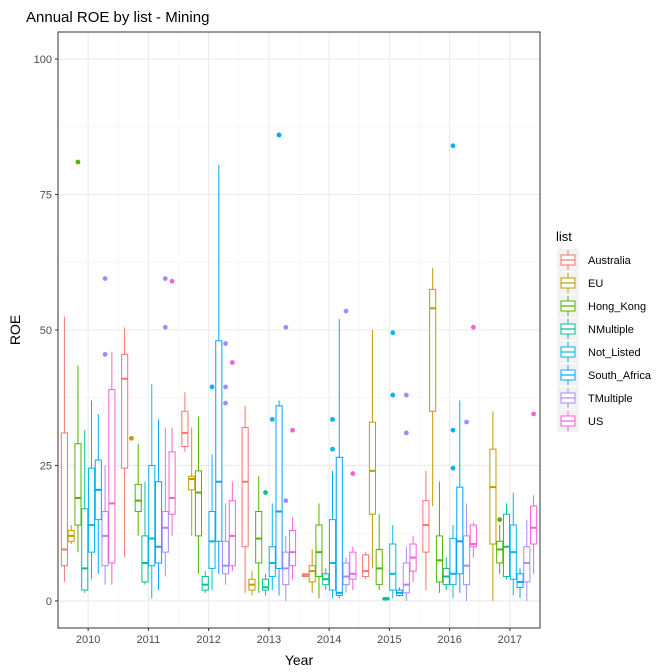 The width and height of the screenshot is (672, 672). Describe the element at coordinates (299, 660) in the screenshot. I see `x-axis-title: Year` at that location.